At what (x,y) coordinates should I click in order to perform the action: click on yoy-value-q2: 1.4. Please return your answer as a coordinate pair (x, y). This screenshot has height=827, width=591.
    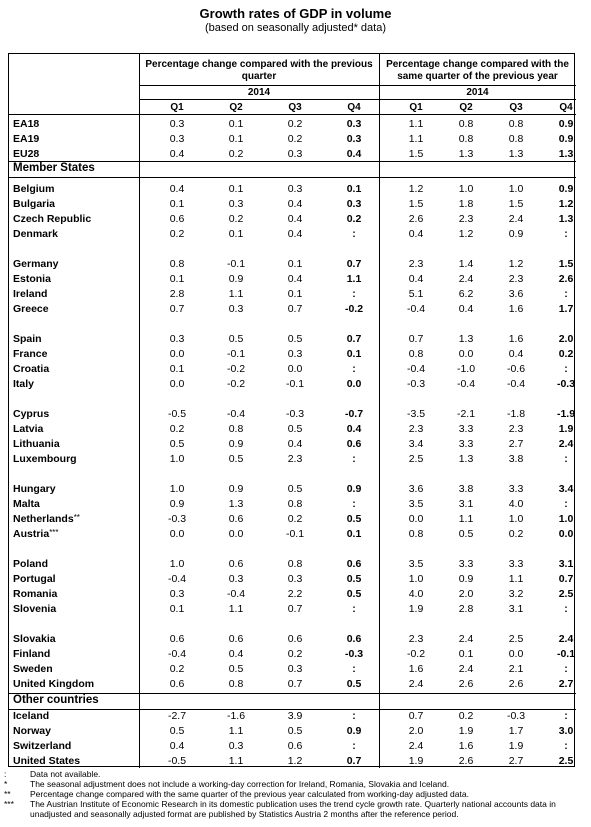
    Looking at the image, I should click on (466, 264).